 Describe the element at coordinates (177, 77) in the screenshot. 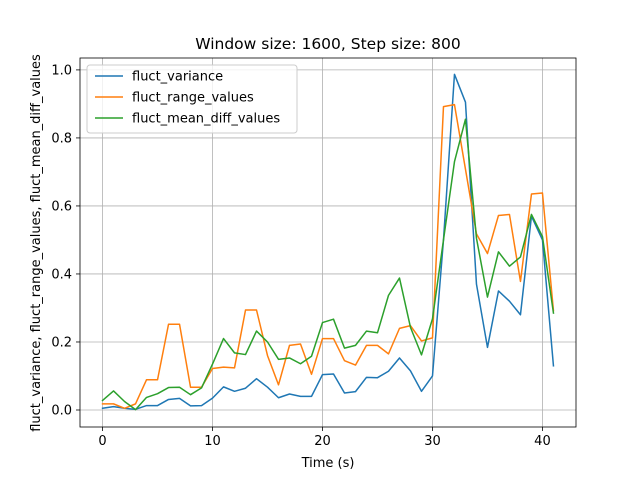

I see `legend-label: fluct_variance` at that location.